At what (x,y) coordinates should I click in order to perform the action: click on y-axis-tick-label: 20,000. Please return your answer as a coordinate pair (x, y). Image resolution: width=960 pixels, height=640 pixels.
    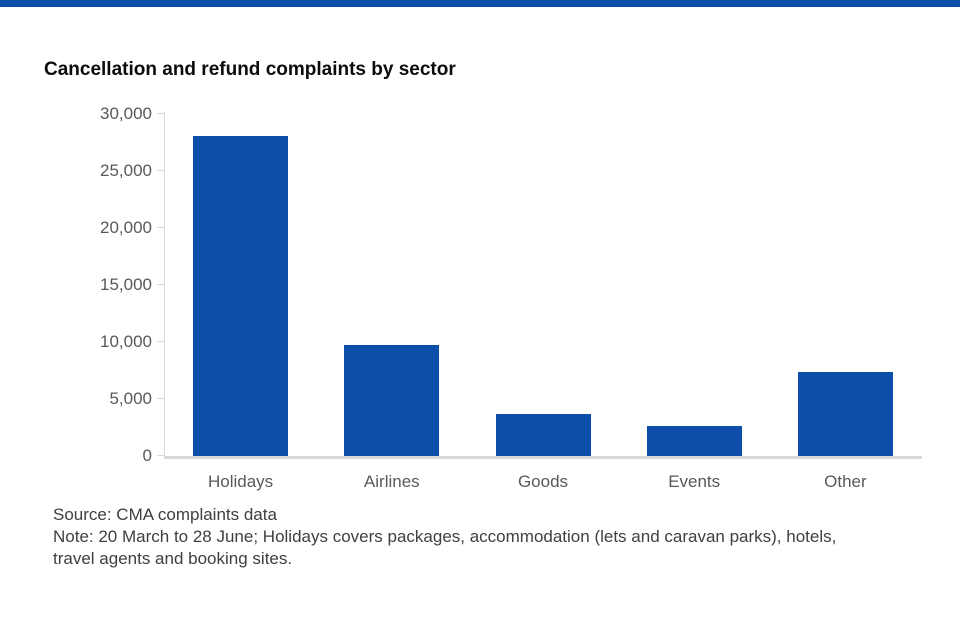
    Looking at the image, I should click on (126, 227).